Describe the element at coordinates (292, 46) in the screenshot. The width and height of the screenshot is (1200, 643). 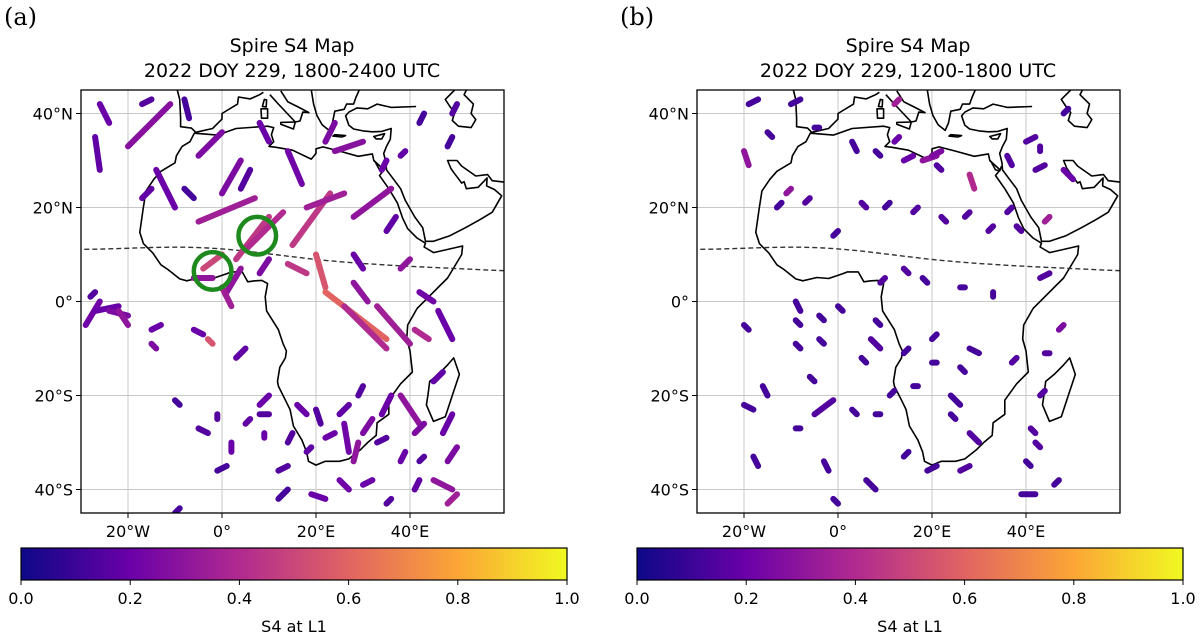
I see `panel-a-title: Spire S4 Map` at that location.